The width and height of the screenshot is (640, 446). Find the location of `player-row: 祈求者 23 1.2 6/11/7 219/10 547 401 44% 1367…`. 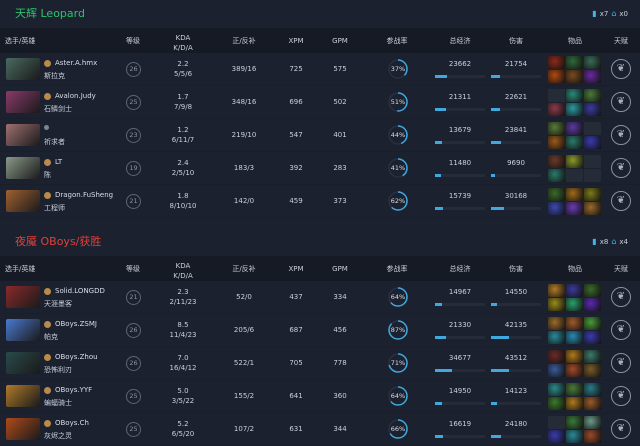

player-row: 祈求者 23 1.2 6/11/7 219/10 547 401 44% 1367… is located at coordinates (320, 135).